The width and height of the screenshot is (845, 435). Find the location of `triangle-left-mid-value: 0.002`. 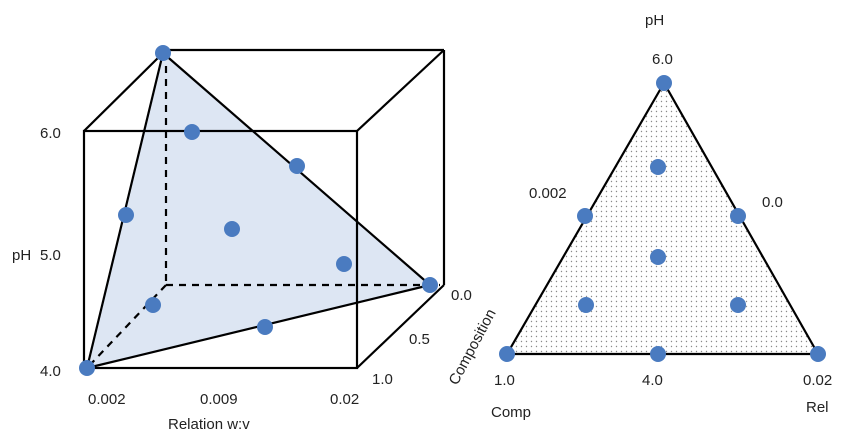

triangle-left-mid-value: 0.002 is located at coordinates (548, 193).